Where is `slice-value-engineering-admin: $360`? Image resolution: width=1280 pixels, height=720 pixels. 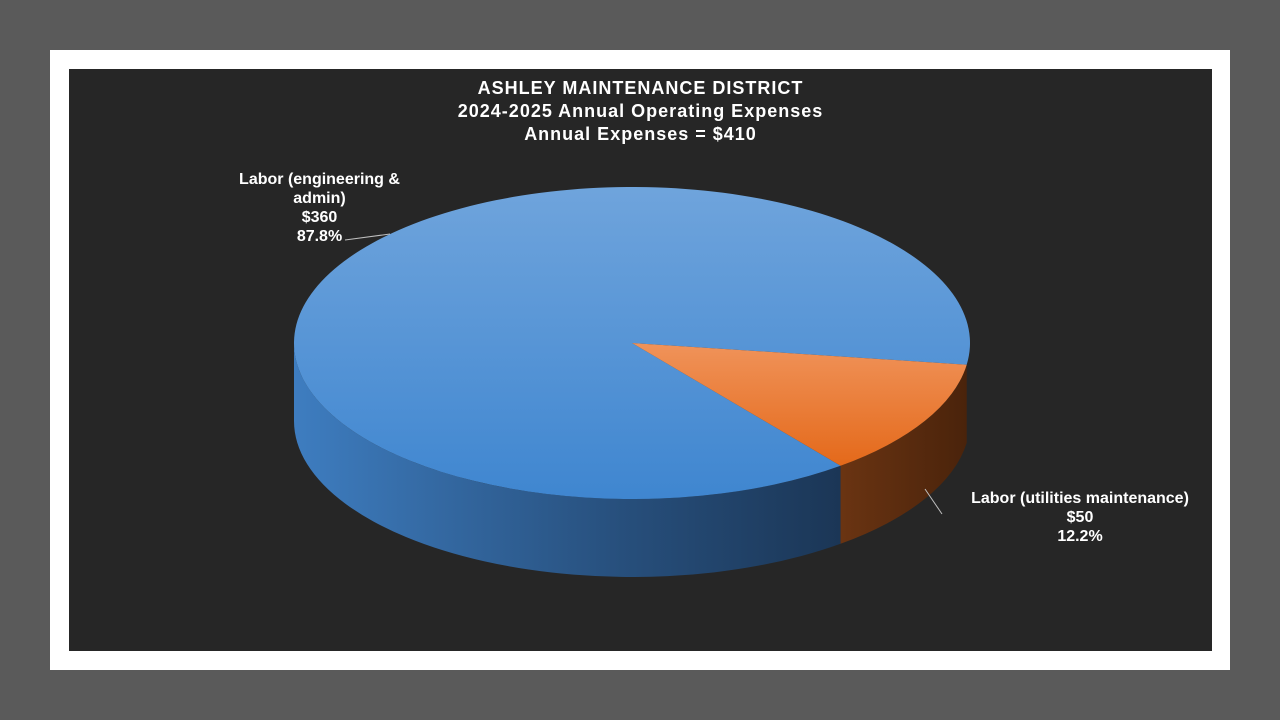 slice-value-engineering-admin: $360 is located at coordinates (319, 217).